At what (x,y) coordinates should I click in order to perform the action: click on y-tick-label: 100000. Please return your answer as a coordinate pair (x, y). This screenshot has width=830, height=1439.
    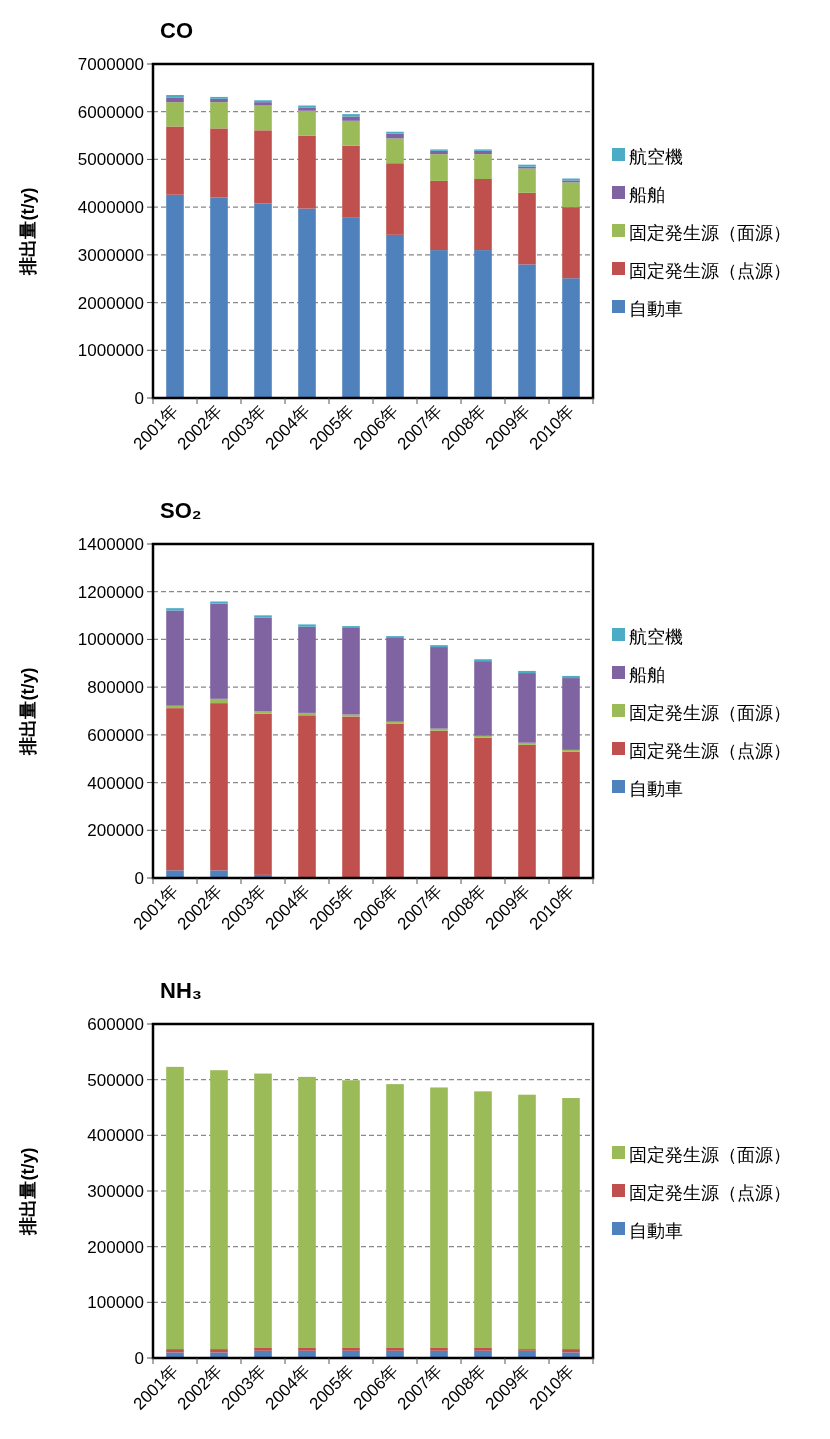
    Looking at the image, I should click on (115, 1303).